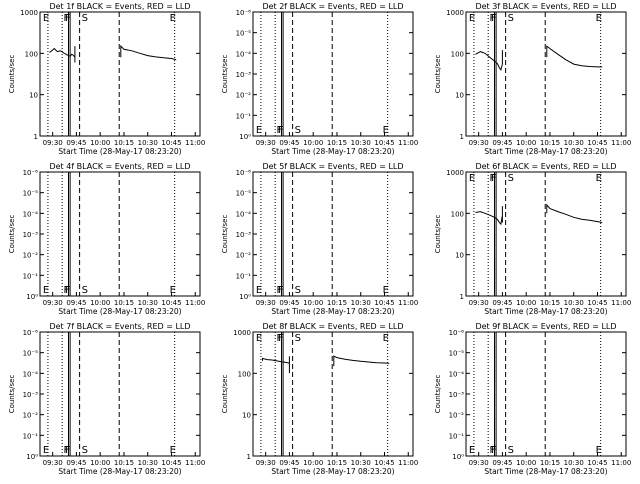 The width and height of the screenshot is (640, 484). Describe the element at coordinates (31, 395) in the screenshot. I see `y-tick-label: 10⁻³` at that location.